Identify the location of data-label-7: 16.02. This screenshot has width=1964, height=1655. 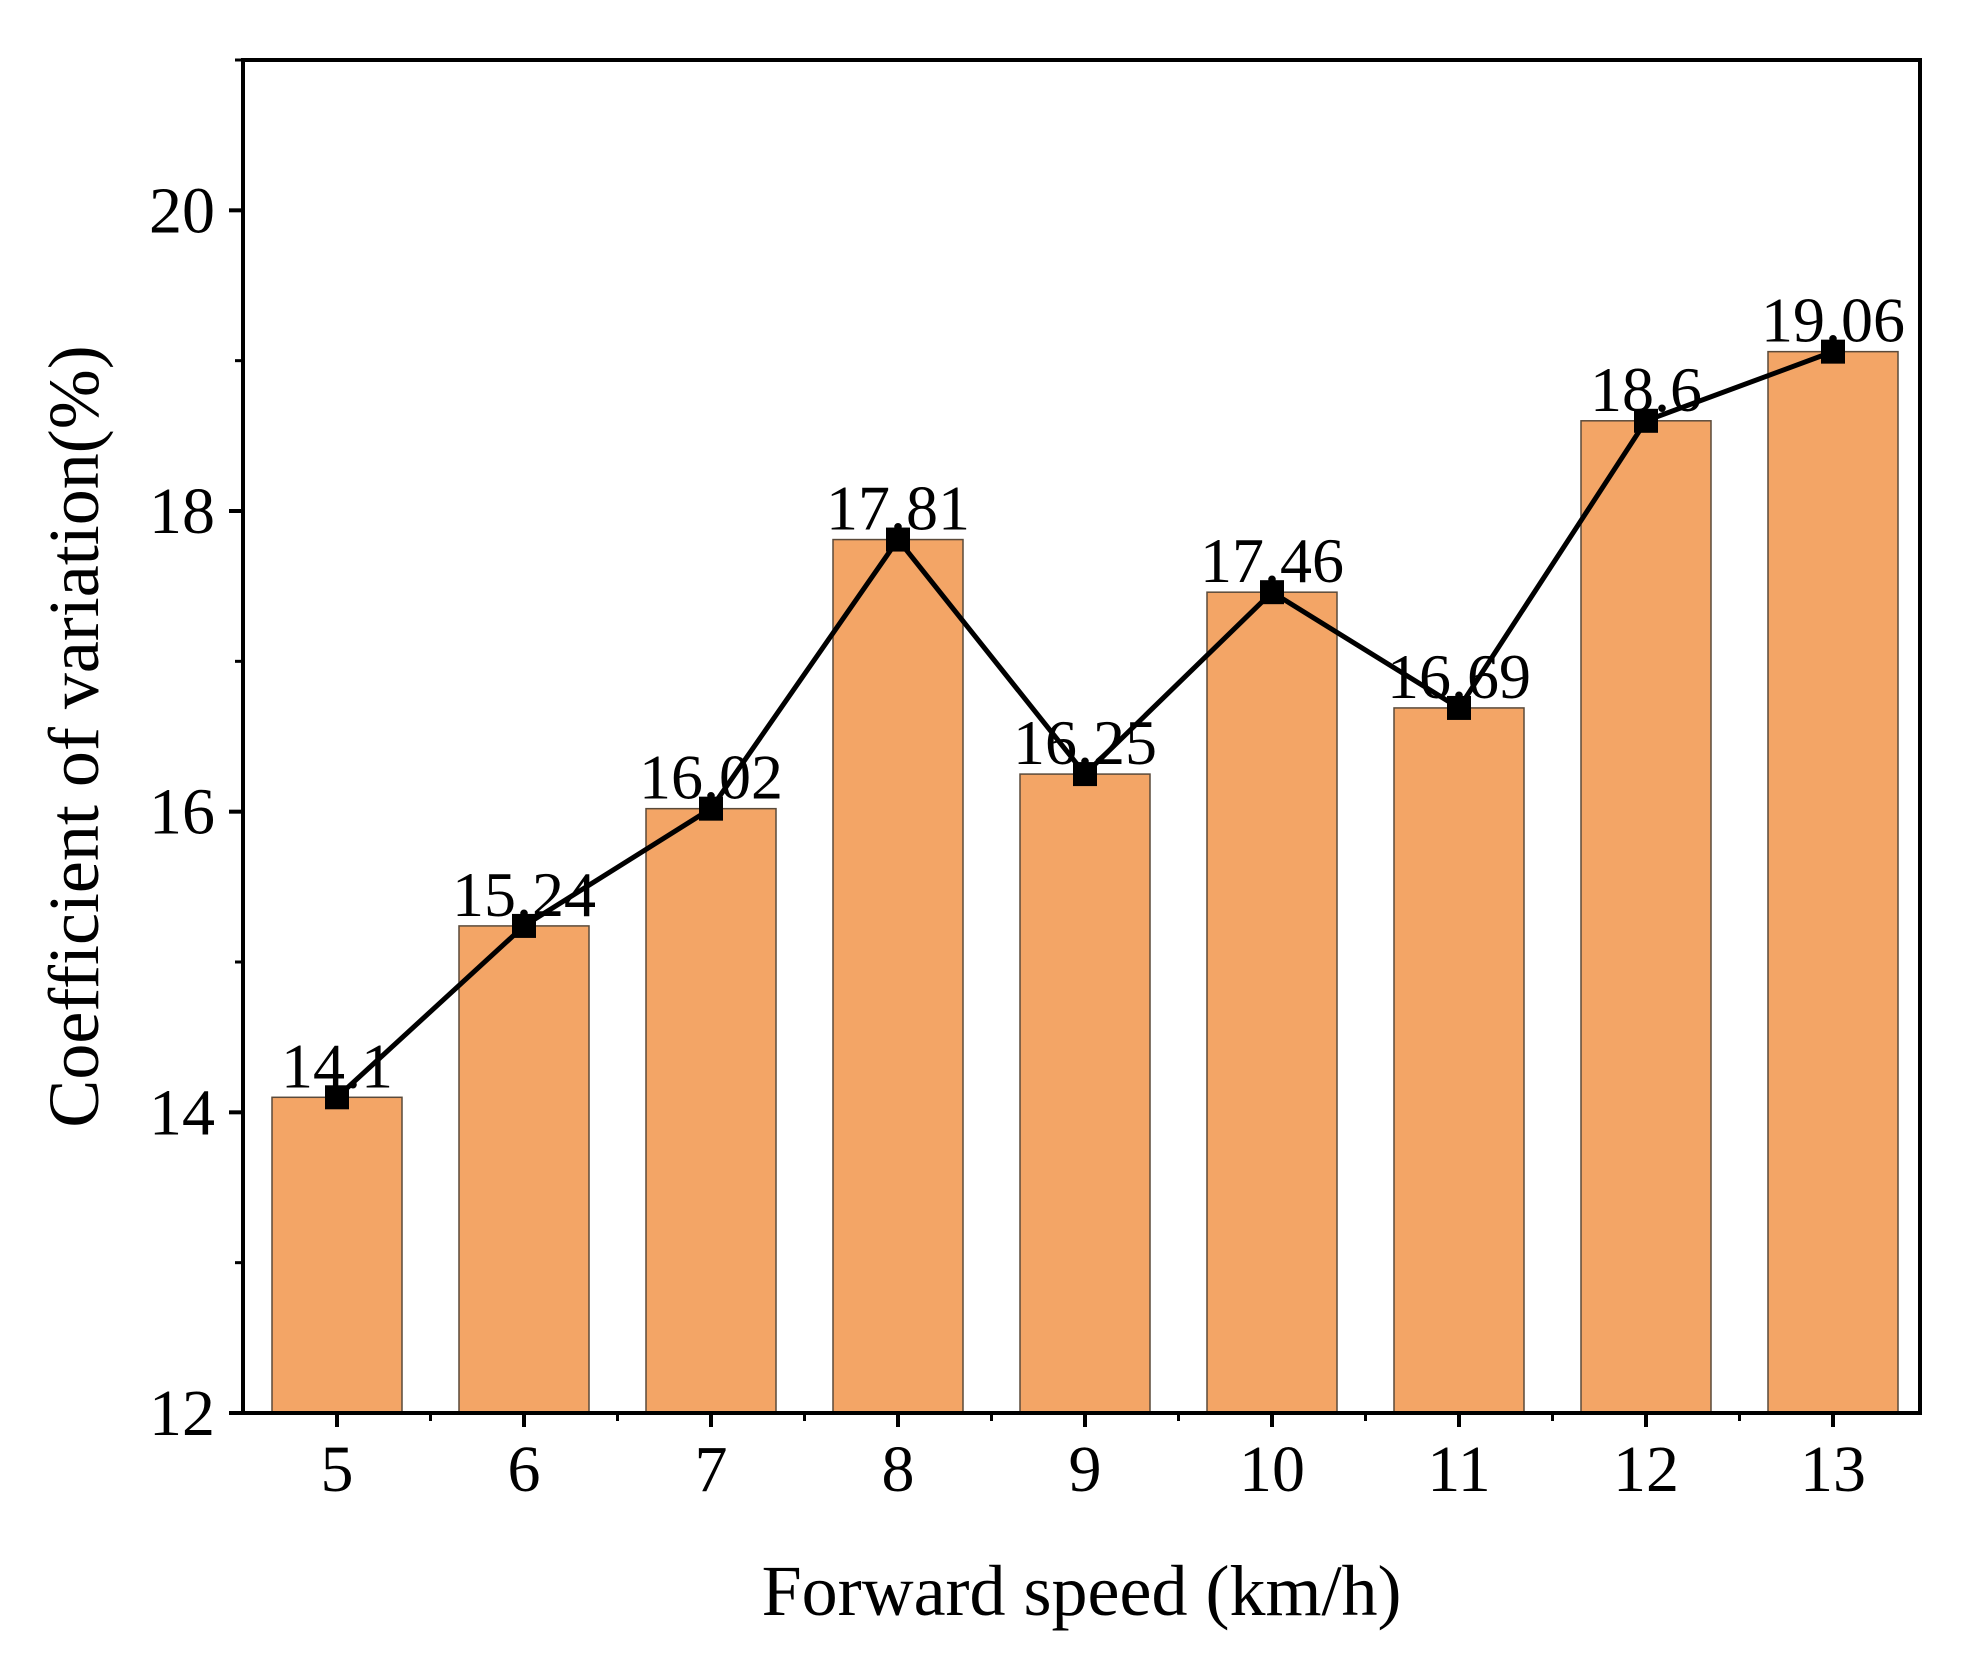
(711, 777).